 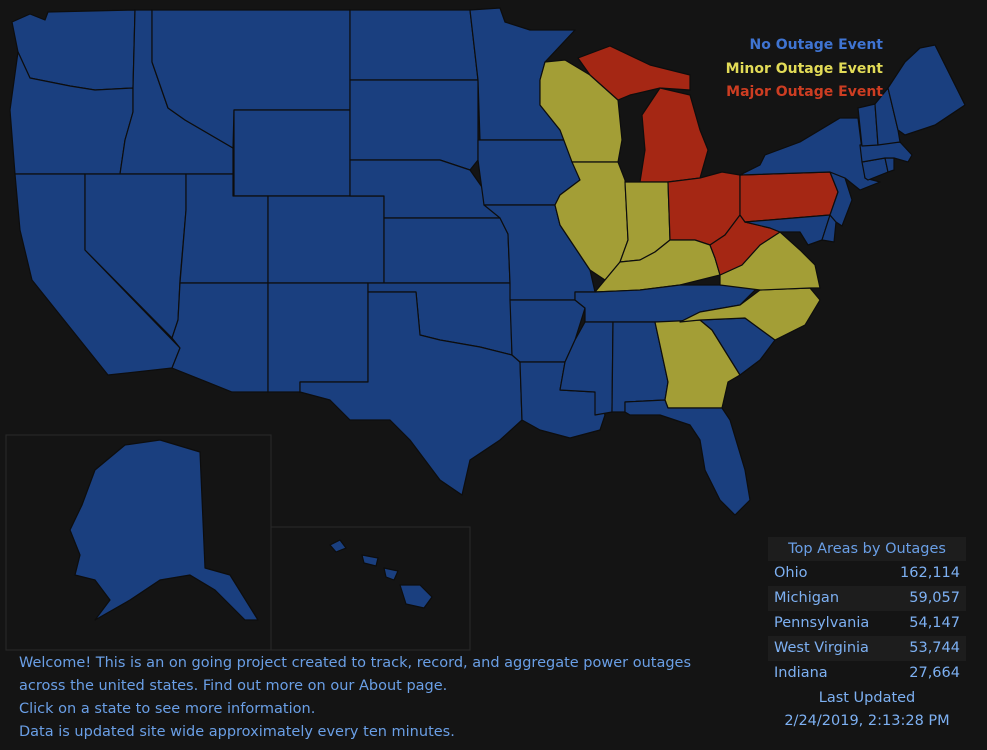 I want to click on area-name: Pennsylvania, so click(x=822, y=623).